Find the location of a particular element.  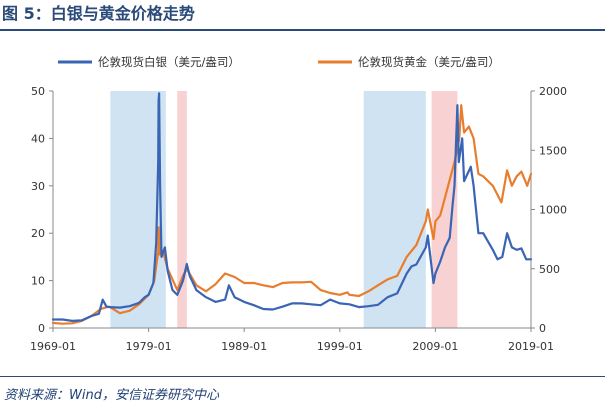

source-note: 资料来源：Wind，安信证券研究中心 is located at coordinates (111, 395).